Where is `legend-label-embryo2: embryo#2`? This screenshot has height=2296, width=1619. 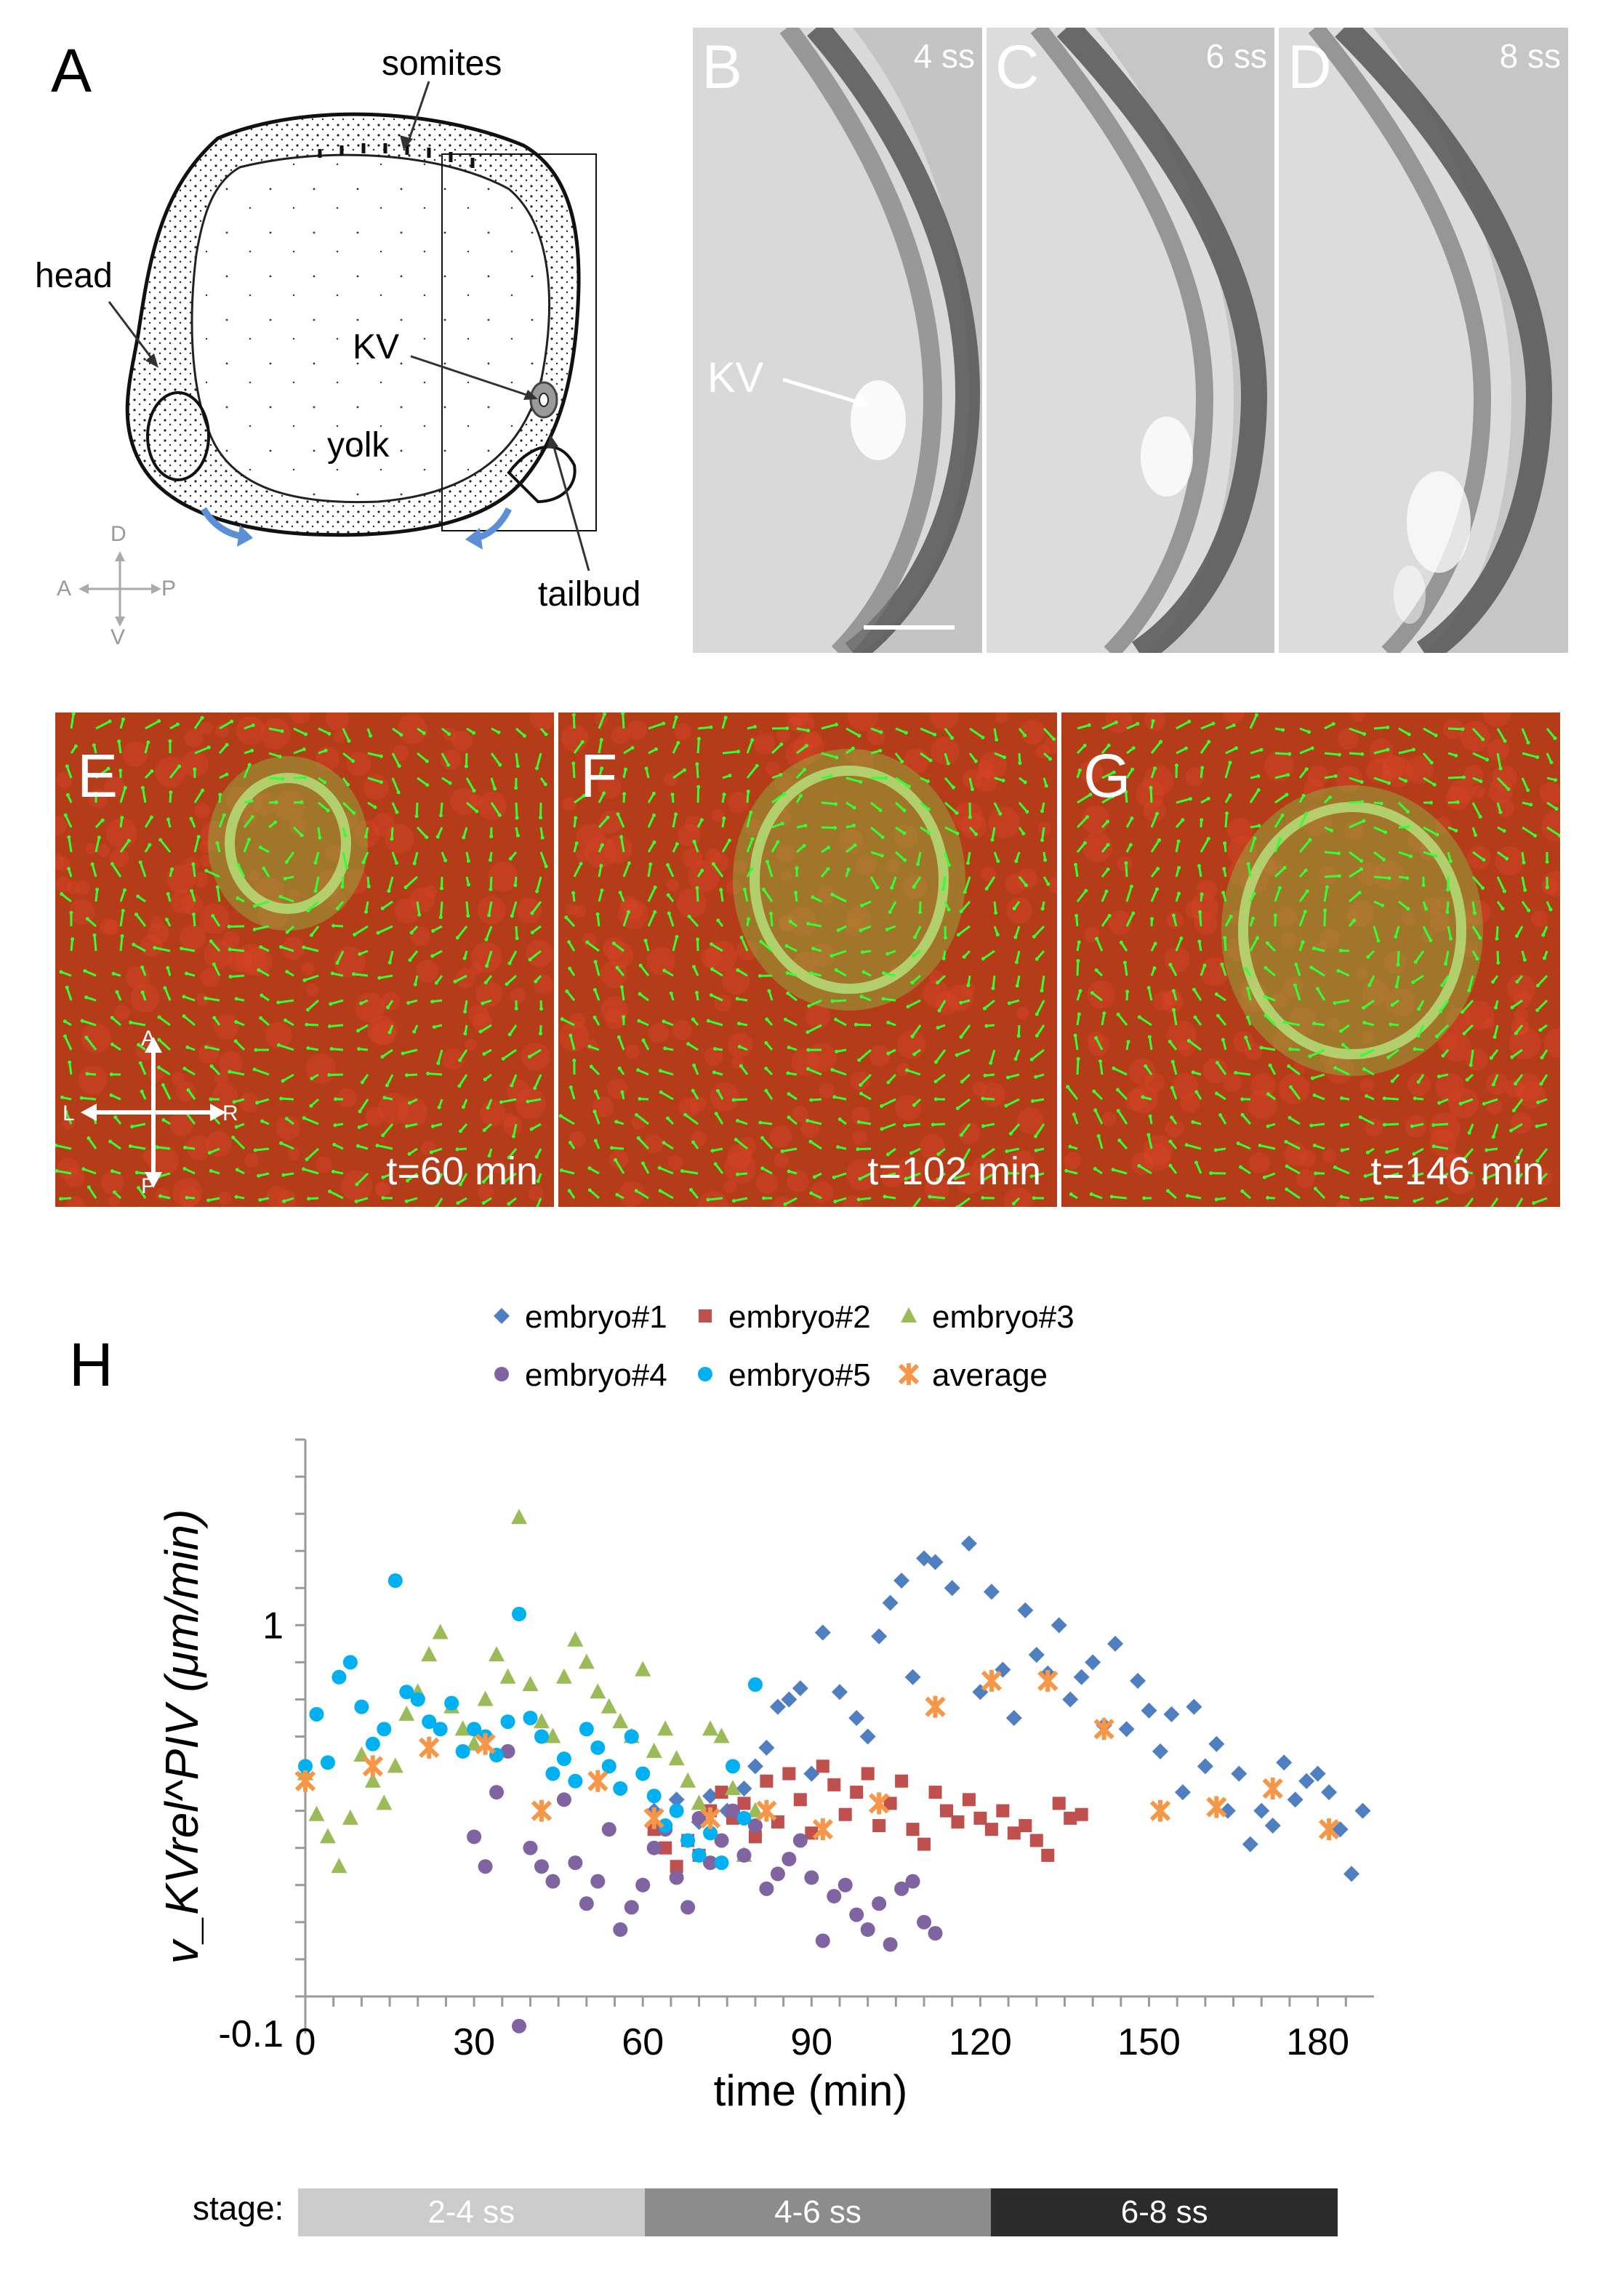 legend-label-embryo2: embryo#2 is located at coordinates (799, 1317).